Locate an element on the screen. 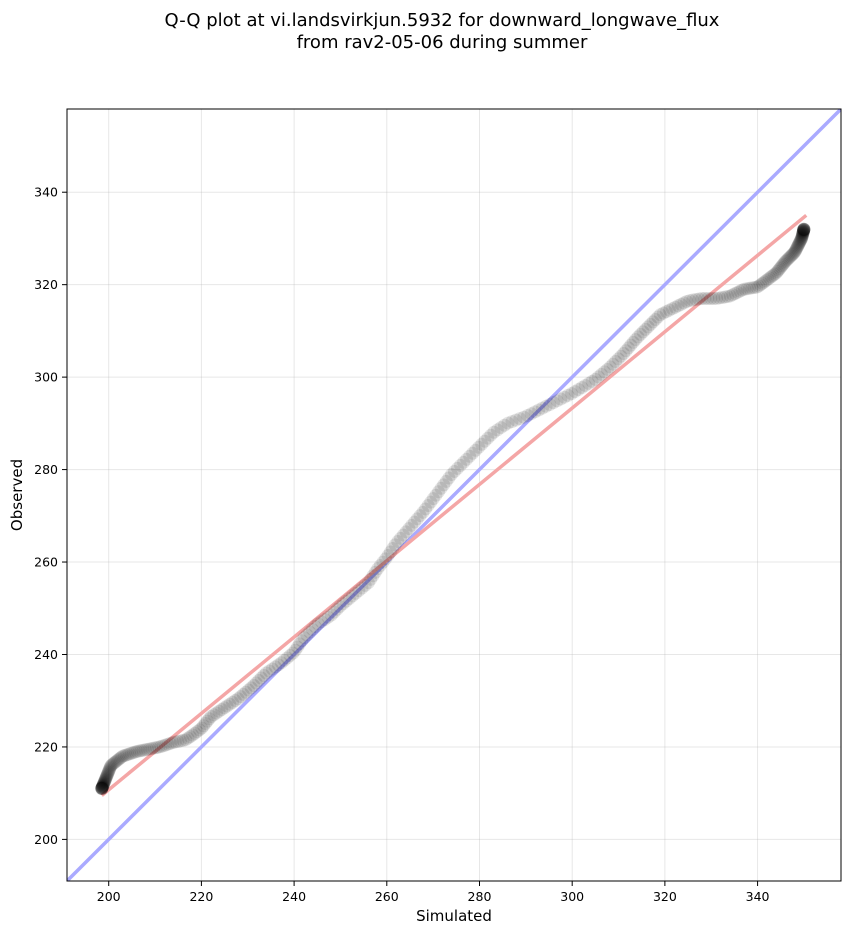  x-tick-label: 260 is located at coordinates (387, 896).